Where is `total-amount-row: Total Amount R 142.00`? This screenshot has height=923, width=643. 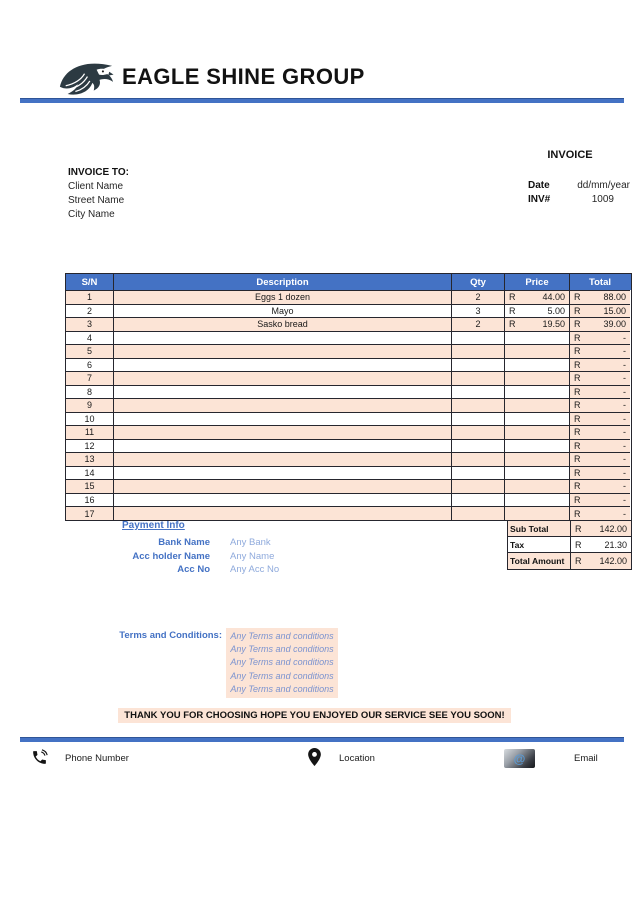 total-amount-row: Total Amount R 142.00 is located at coordinates (569, 560).